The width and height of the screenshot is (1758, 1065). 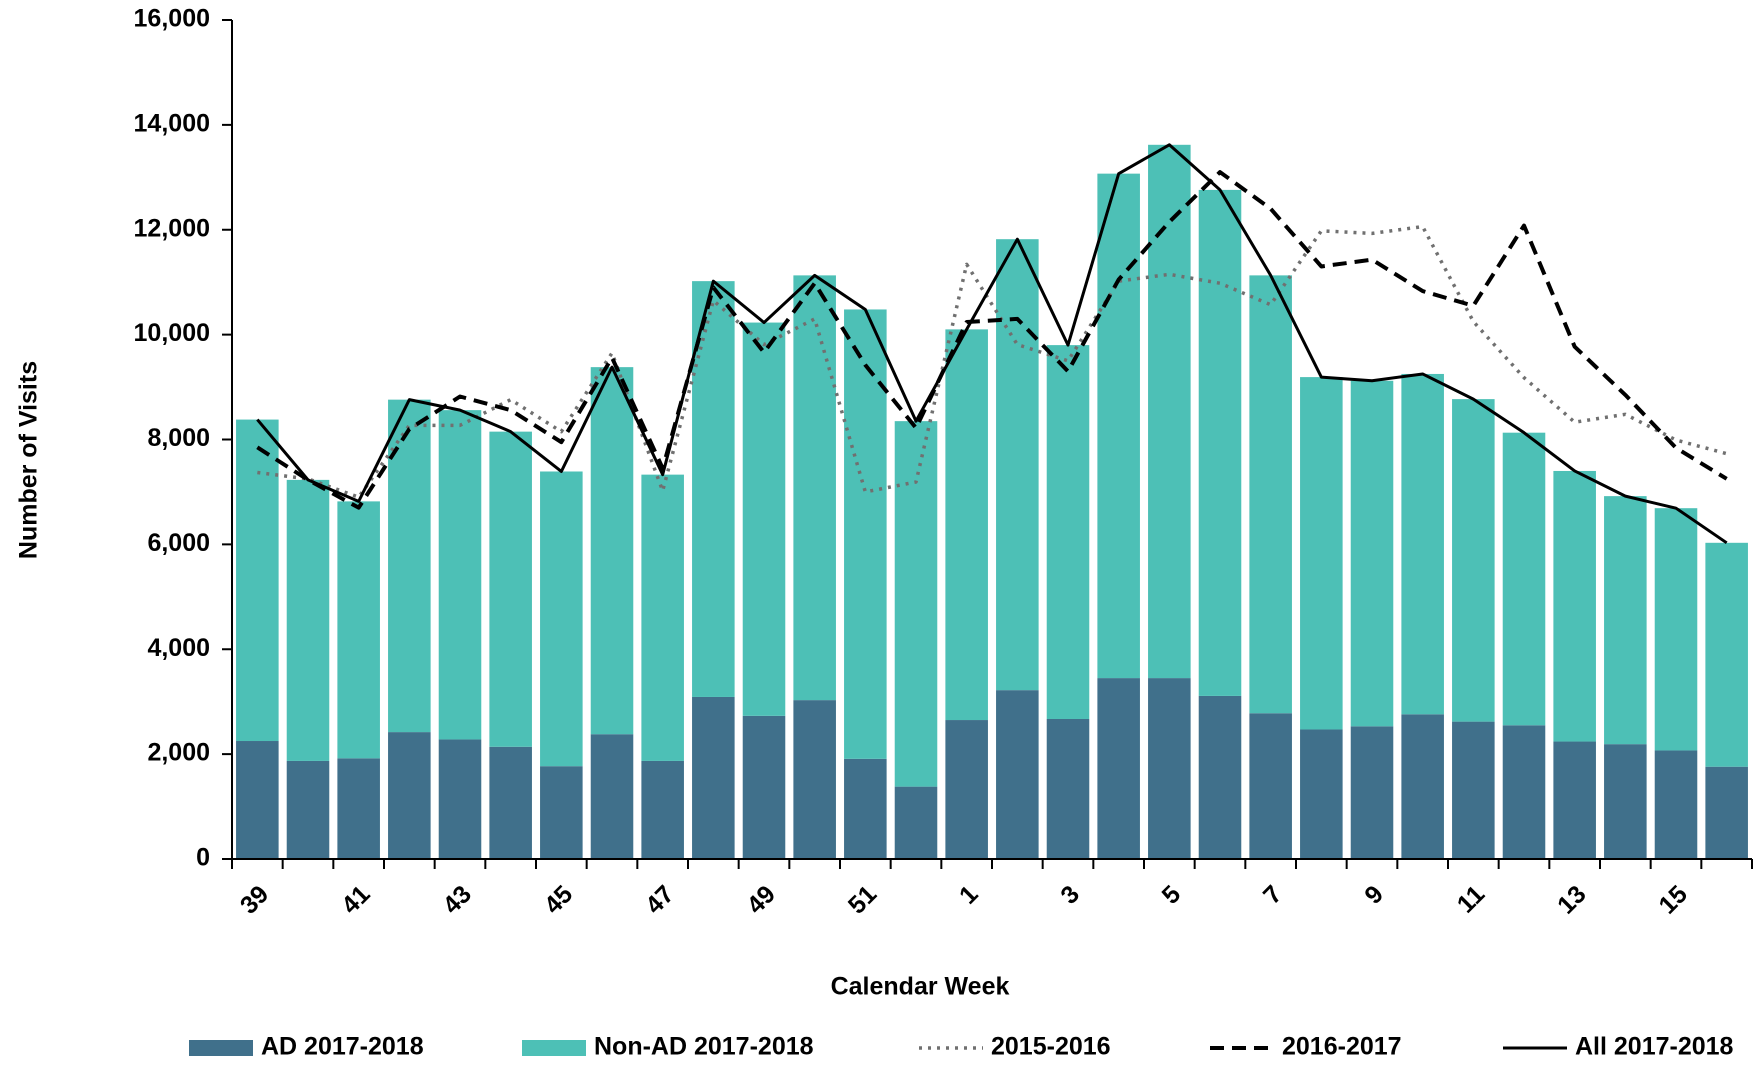 What do you see at coordinates (342, 1047) in the screenshot?
I see `legend-label: AD 2017-2018` at bounding box center [342, 1047].